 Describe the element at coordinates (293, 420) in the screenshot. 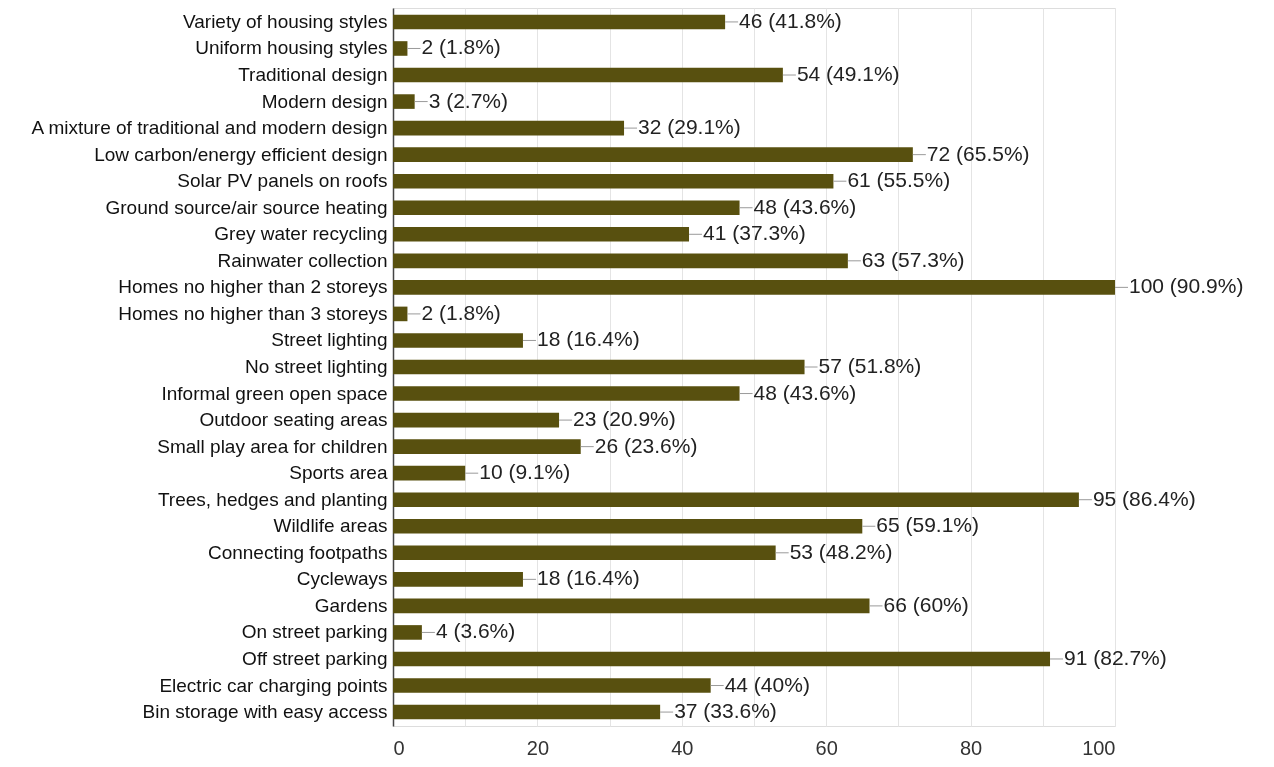

I see `y-tick-label: Outdoor seating areas` at that location.